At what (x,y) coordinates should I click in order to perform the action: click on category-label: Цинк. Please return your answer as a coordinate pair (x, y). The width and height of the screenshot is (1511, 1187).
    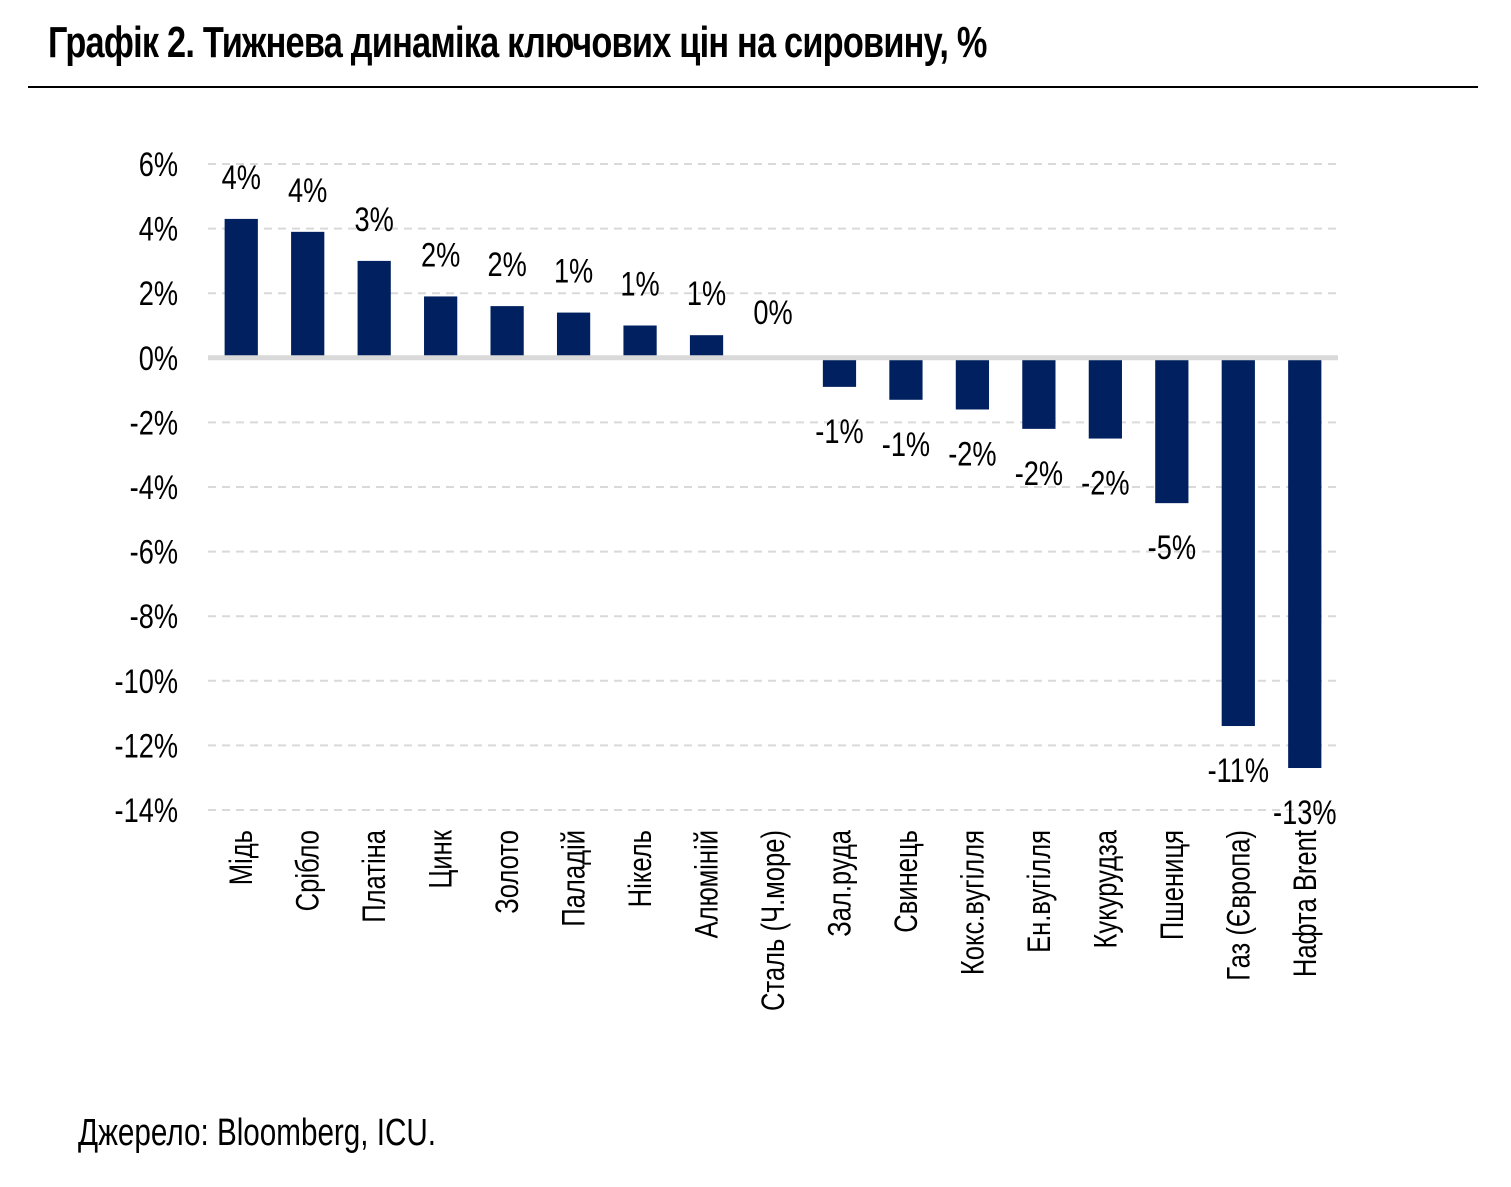
    Looking at the image, I should click on (441, 859).